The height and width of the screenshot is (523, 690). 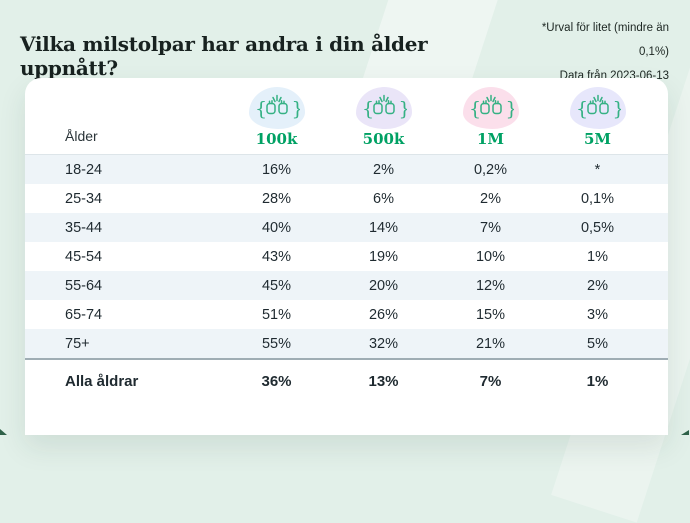 What do you see at coordinates (490, 381) in the screenshot?
I see `value-cell-total: 7%` at bounding box center [490, 381].